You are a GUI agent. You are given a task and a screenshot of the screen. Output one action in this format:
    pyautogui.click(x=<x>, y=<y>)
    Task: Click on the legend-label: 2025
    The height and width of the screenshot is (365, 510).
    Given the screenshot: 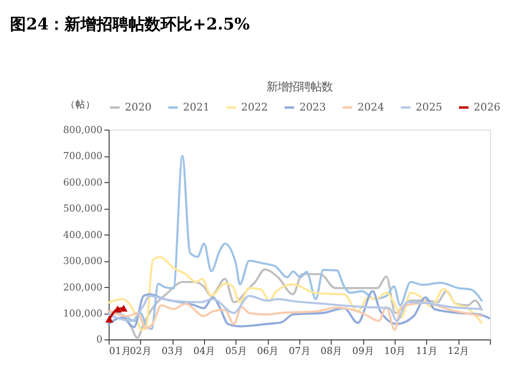 What is the action you would take?
    pyautogui.click(x=429, y=107)
    